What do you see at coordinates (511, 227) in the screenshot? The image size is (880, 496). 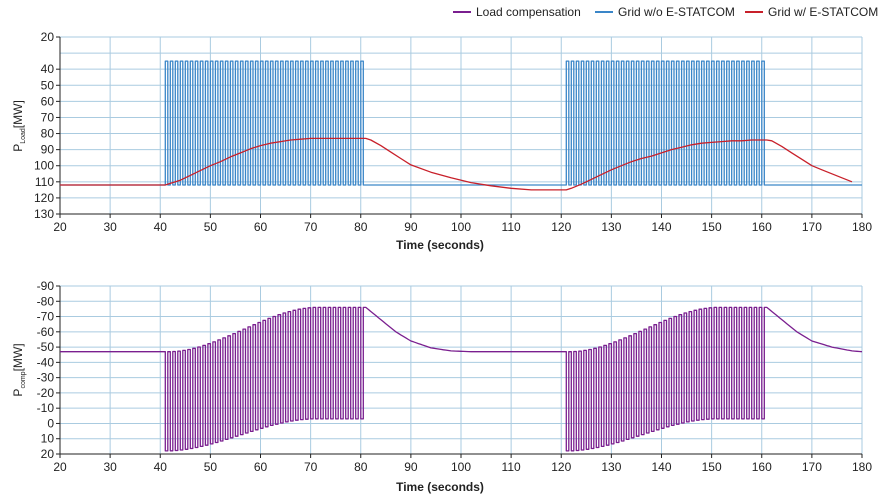 I see `top-x-tick-label-110: 110` at bounding box center [511, 227].